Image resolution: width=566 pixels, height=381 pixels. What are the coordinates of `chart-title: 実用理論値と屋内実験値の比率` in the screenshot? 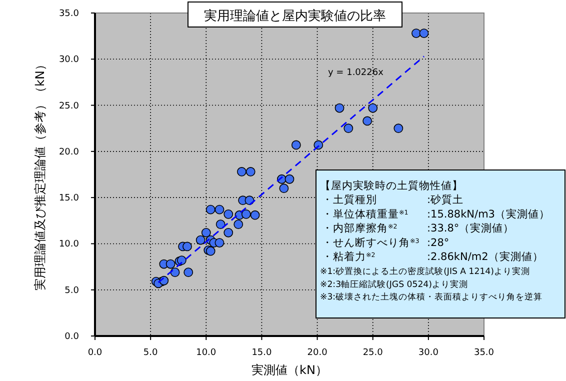 It's located at (295, 16).